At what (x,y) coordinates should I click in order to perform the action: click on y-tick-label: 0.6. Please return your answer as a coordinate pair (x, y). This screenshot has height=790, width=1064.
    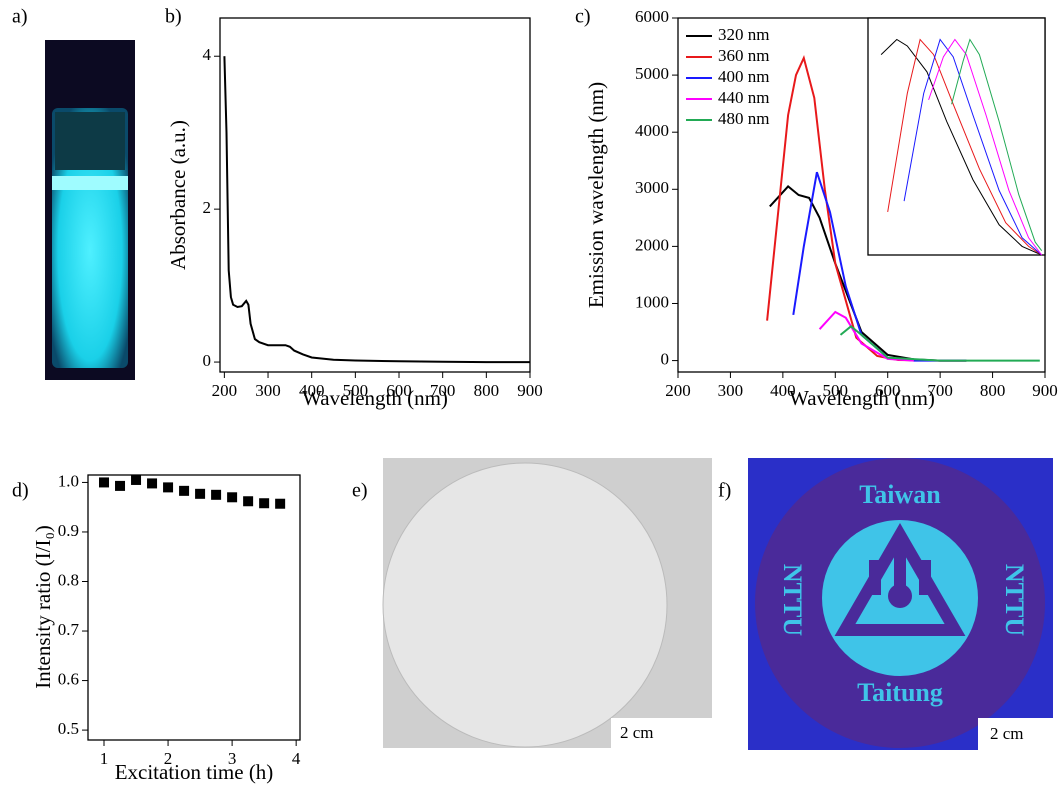
    Looking at the image, I should click on (68, 678).